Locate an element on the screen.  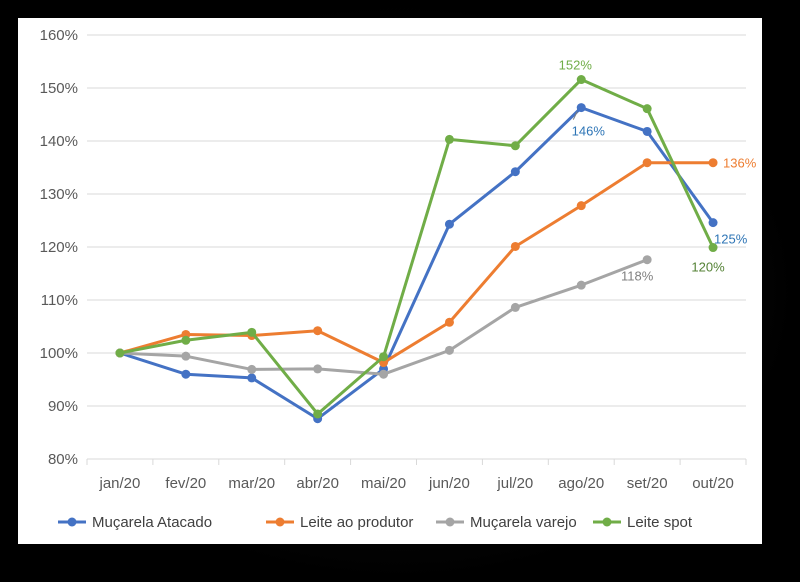
x-tick-label: set/20 is located at coordinates (647, 483).